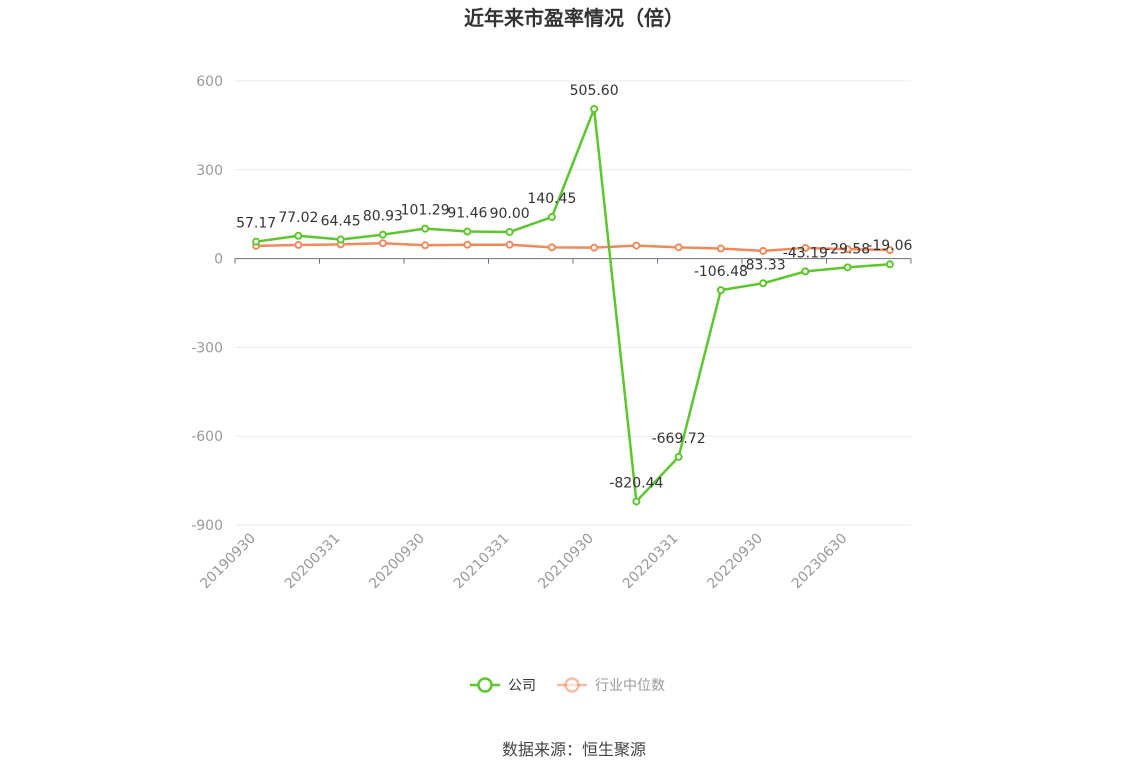 Image resolution: width=1148 pixels, height=776 pixels. What do you see at coordinates (510, 214) in the screenshot?
I see `data-label: 90.00` at bounding box center [510, 214].